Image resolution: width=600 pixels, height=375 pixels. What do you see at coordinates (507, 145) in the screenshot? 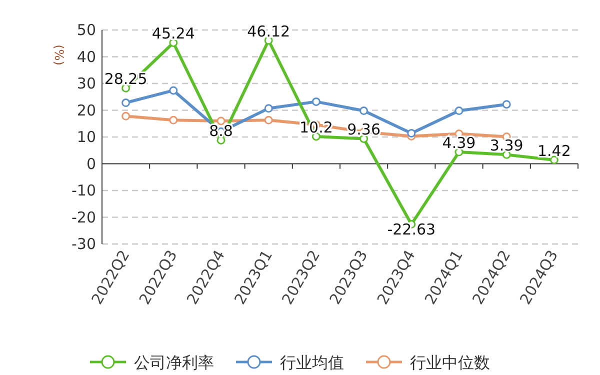
I see `data-label: 3.39` at bounding box center [507, 145].